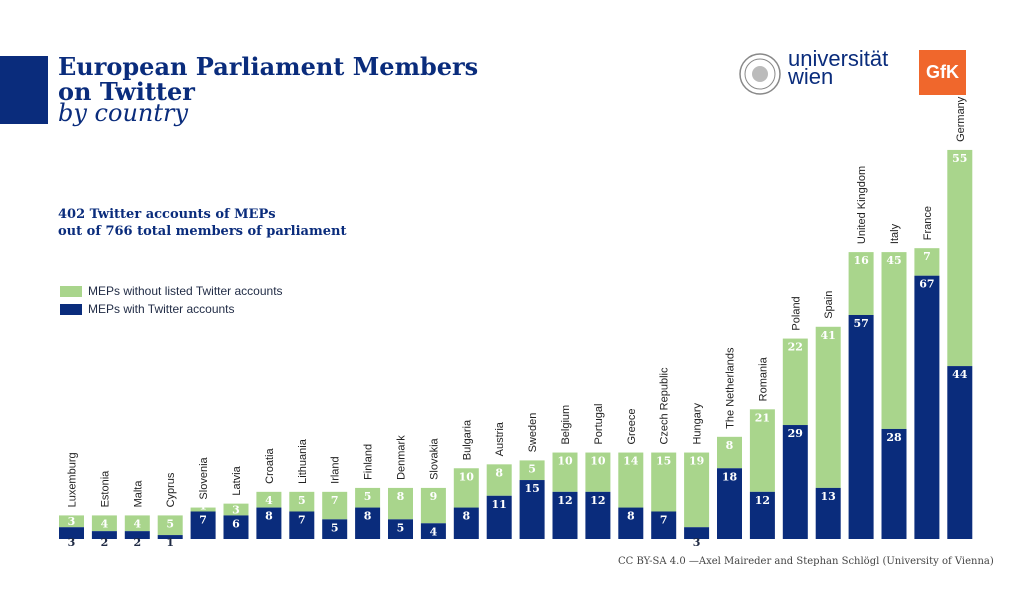 Image resolution: width=1024 pixels, height=614 pixels. What do you see at coordinates (499, 504) in the screenshot?
I see `label-with-twitter-austria: 11` at bounding box center [499, 504].